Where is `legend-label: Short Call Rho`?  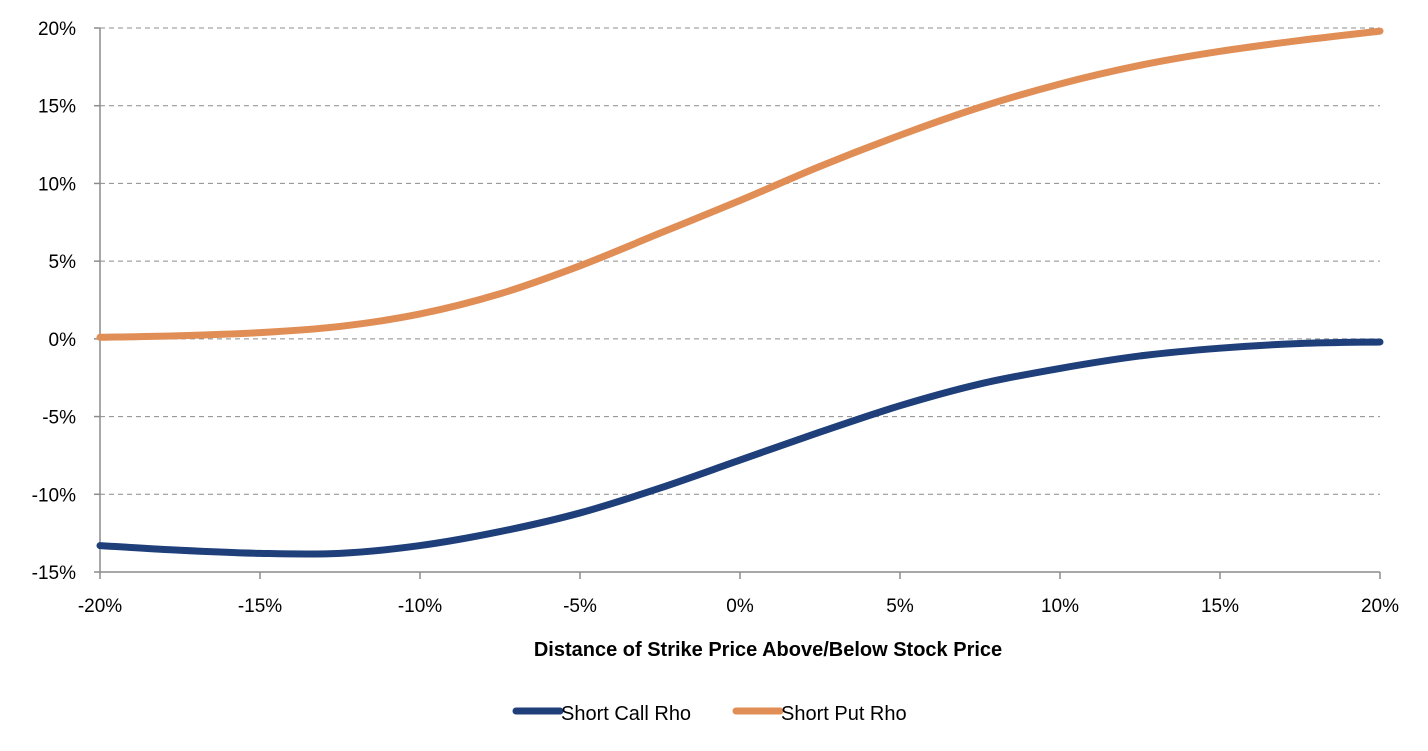
legend-label: Short Call Rho is located at coordinates (626, 714).